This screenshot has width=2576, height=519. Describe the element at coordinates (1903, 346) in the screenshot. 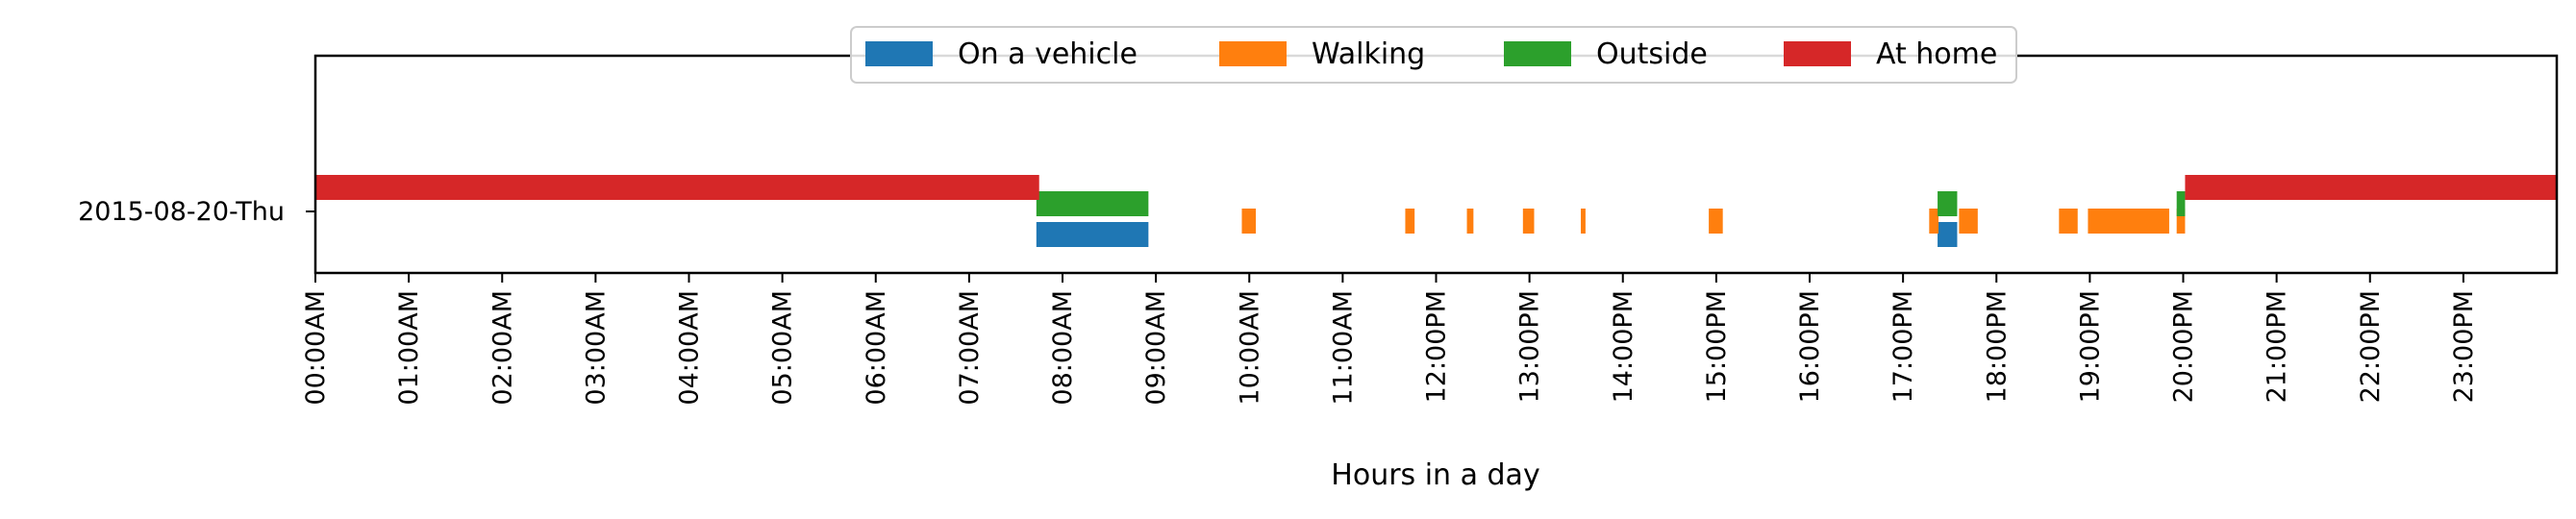

I see `x-tick-label: 17:00PM` at that location.